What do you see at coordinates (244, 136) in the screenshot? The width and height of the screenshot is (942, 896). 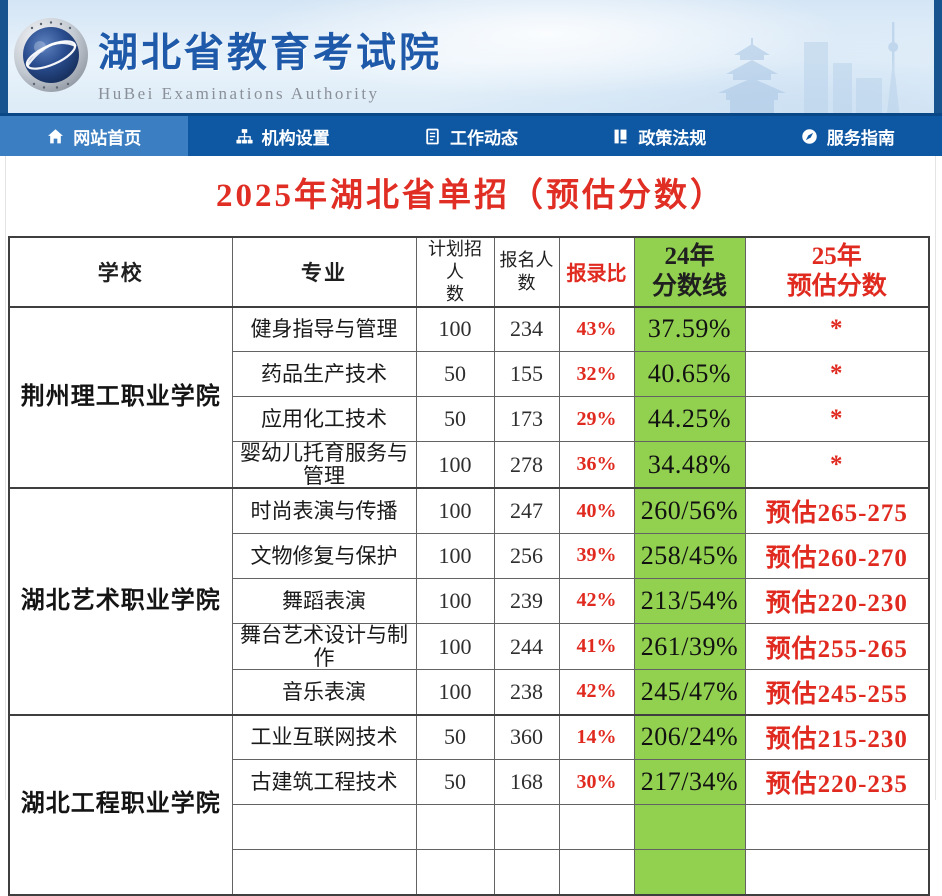 I see `org-chart-icon` at bounding box center [244, 136].